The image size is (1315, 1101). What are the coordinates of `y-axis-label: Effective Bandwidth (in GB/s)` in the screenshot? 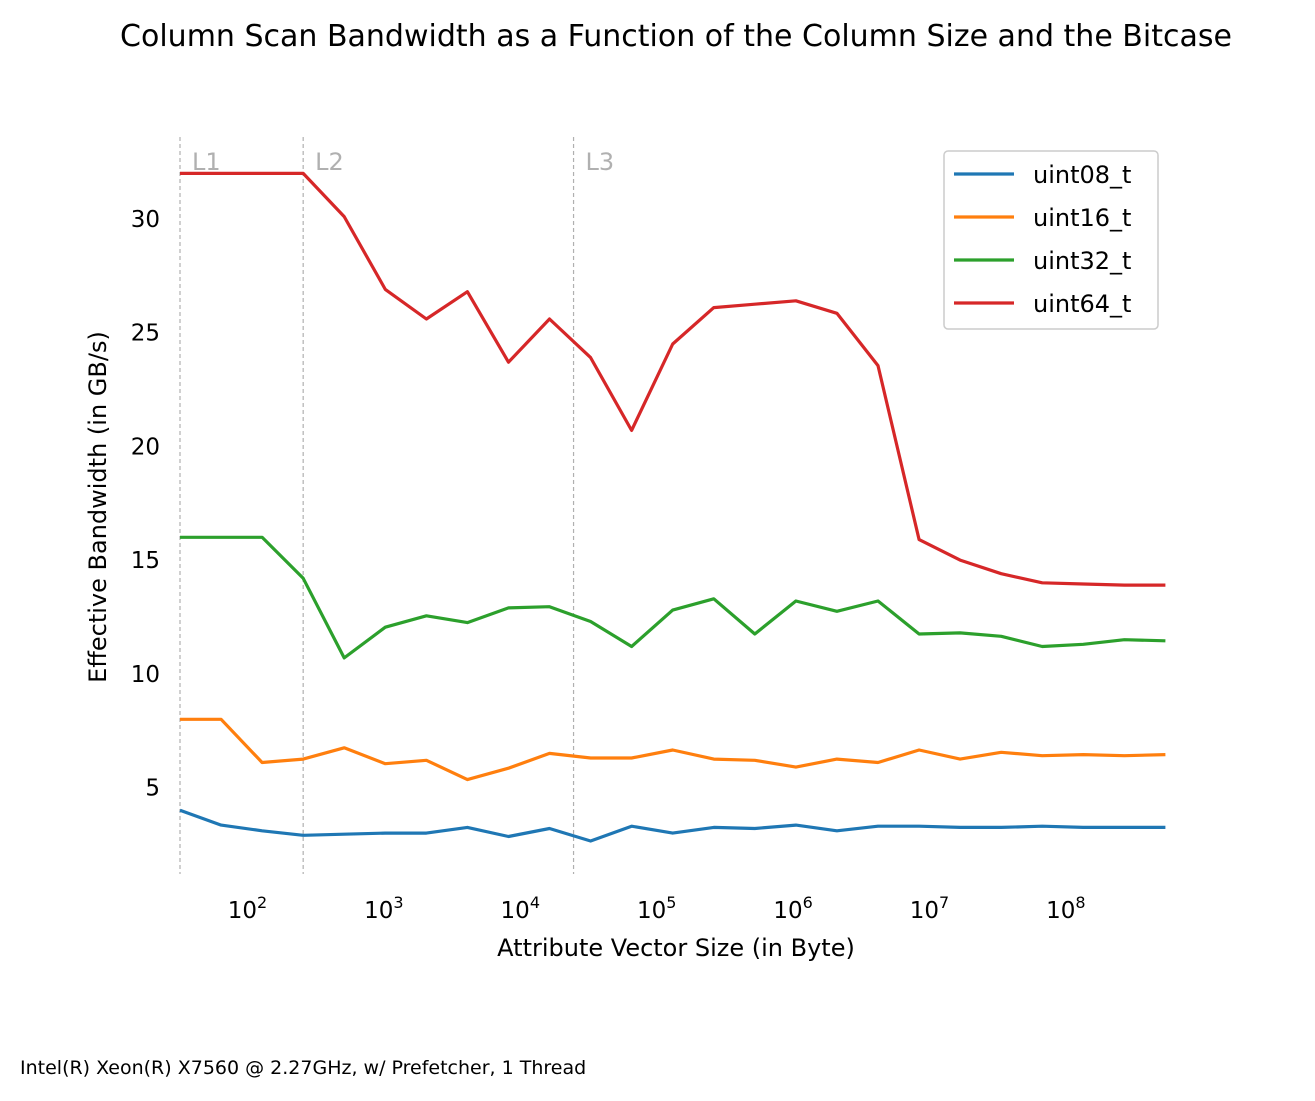 It's located at (98, 507).